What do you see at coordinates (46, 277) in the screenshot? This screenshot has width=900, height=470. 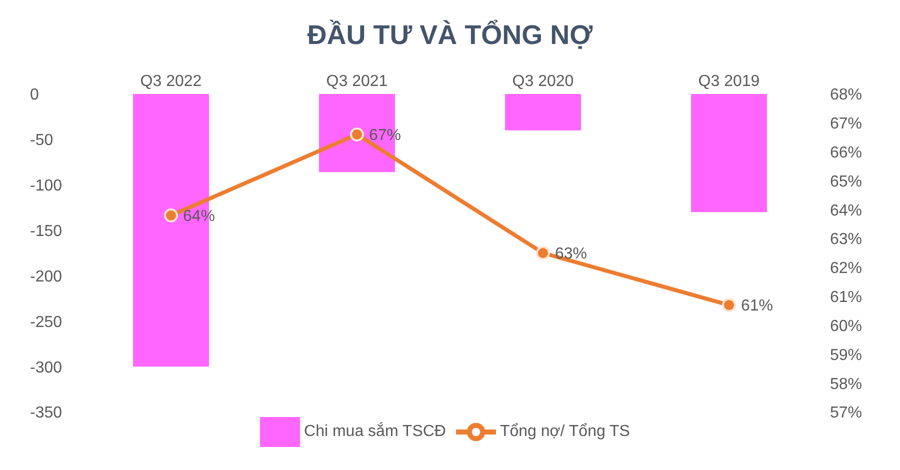 I see `y-tick-label: -200` at bounding box center [46, 277].